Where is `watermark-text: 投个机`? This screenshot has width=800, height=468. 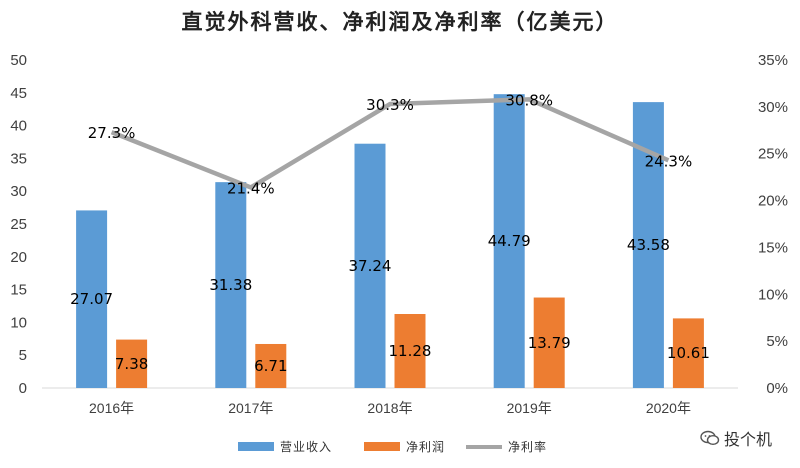 watermark-text: 投个机 is located at coordinates (747, 439).